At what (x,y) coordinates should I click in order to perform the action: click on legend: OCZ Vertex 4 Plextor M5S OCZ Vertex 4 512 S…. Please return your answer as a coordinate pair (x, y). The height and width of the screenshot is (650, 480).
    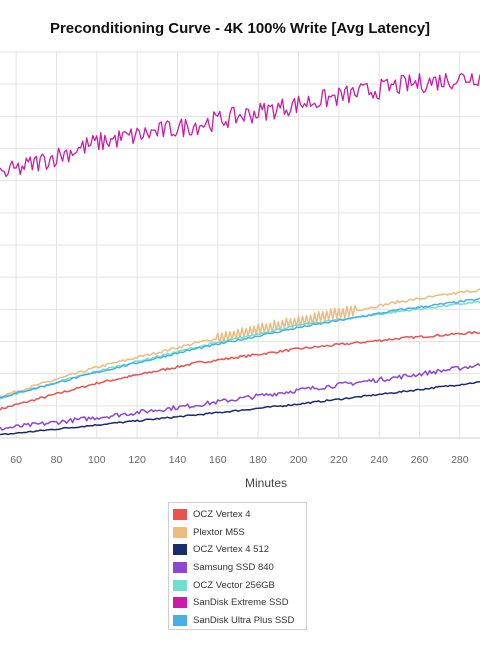
    Looking at the image, I should click on (237, 566).